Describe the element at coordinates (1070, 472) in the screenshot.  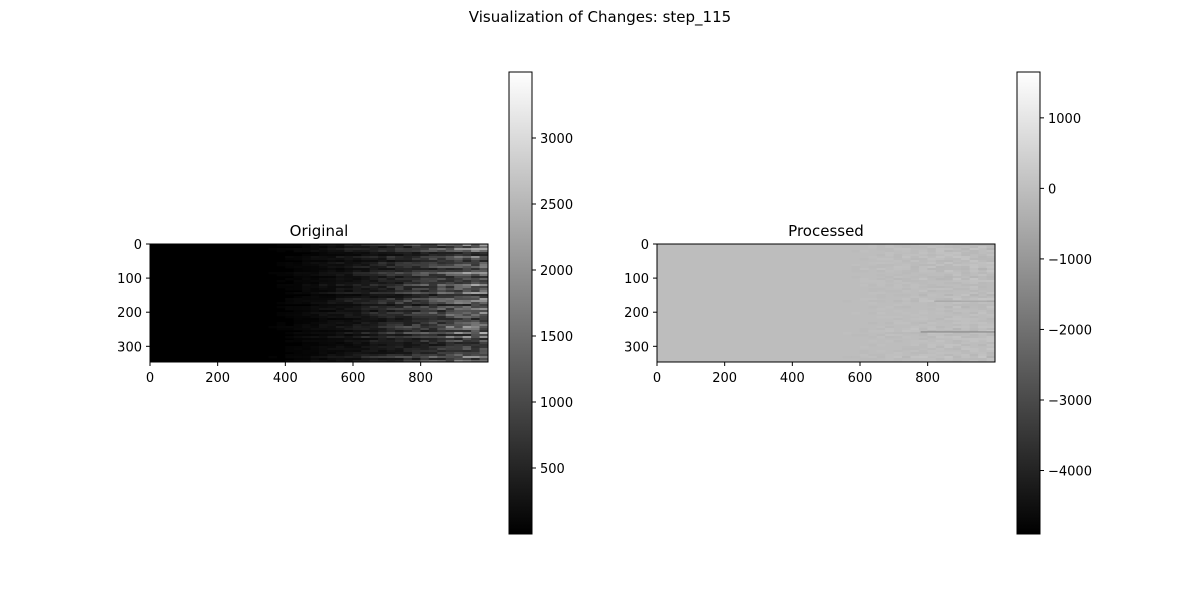
I see `colorbar-tick-label: −4000` at that location.